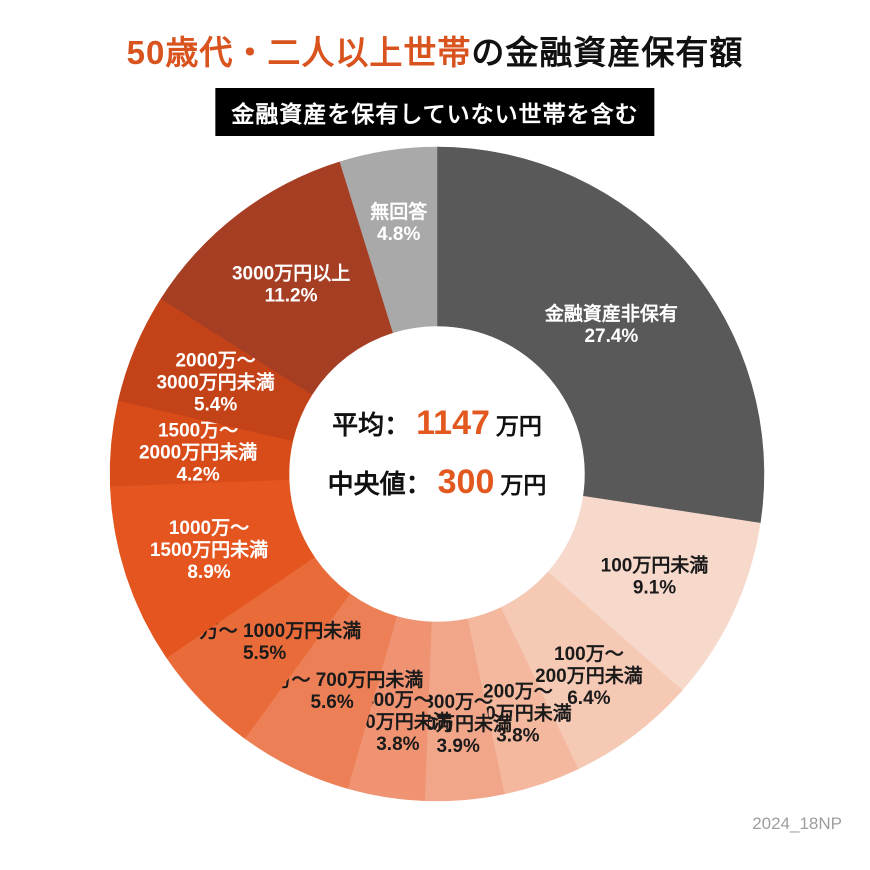  I want to click on source-note: 2024_18NP, so click(797, 823).